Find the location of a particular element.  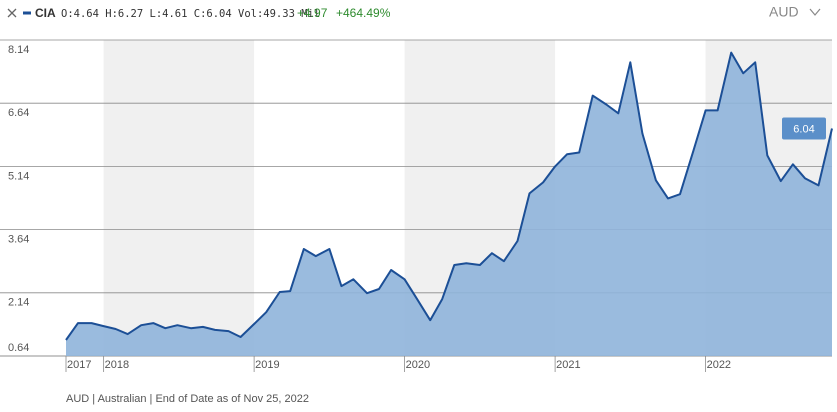

y-tick-label: 6.64 is located at coordinates (18, 113).